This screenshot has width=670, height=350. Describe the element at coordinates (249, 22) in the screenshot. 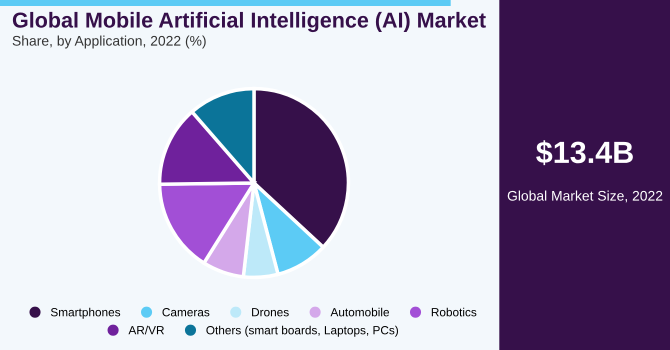

I see `chart-title: Global Mobile Artificial Intelligence (AI) Market` at that location.